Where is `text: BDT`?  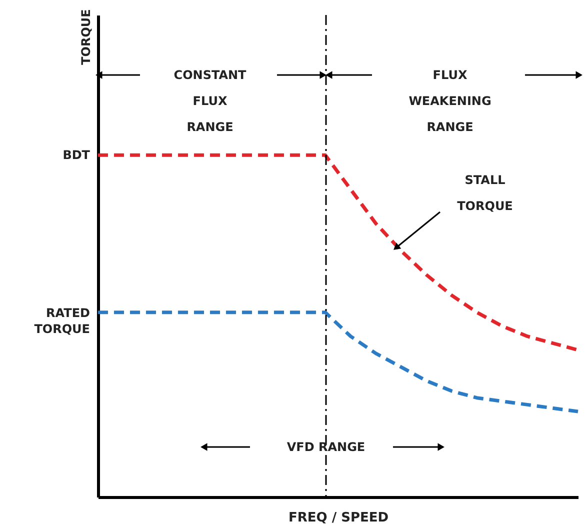 text: BDT is located at coordinates (76, 155).